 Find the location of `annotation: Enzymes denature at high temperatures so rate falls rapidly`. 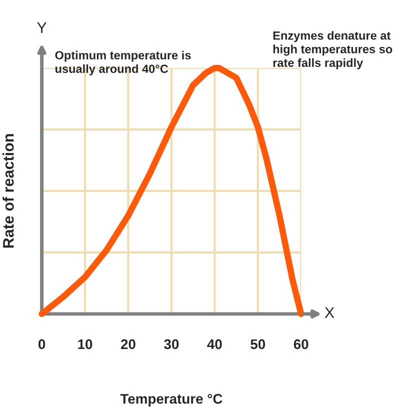

annotation: Enzymes denature at high temperatures so rate falls rapidly is located at coordinates (332, 50).